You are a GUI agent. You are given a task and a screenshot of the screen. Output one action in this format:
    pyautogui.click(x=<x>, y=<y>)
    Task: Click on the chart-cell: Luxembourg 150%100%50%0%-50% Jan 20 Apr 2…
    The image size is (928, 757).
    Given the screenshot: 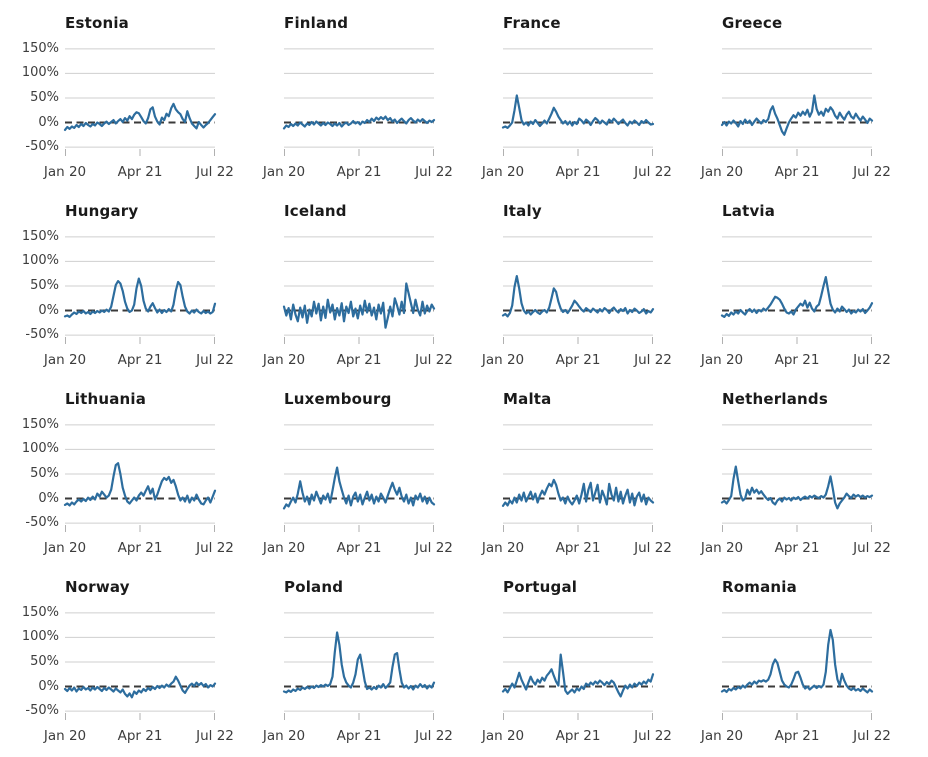 What is the action you would take?
    pyautogui.click(x=355, y=476)
    